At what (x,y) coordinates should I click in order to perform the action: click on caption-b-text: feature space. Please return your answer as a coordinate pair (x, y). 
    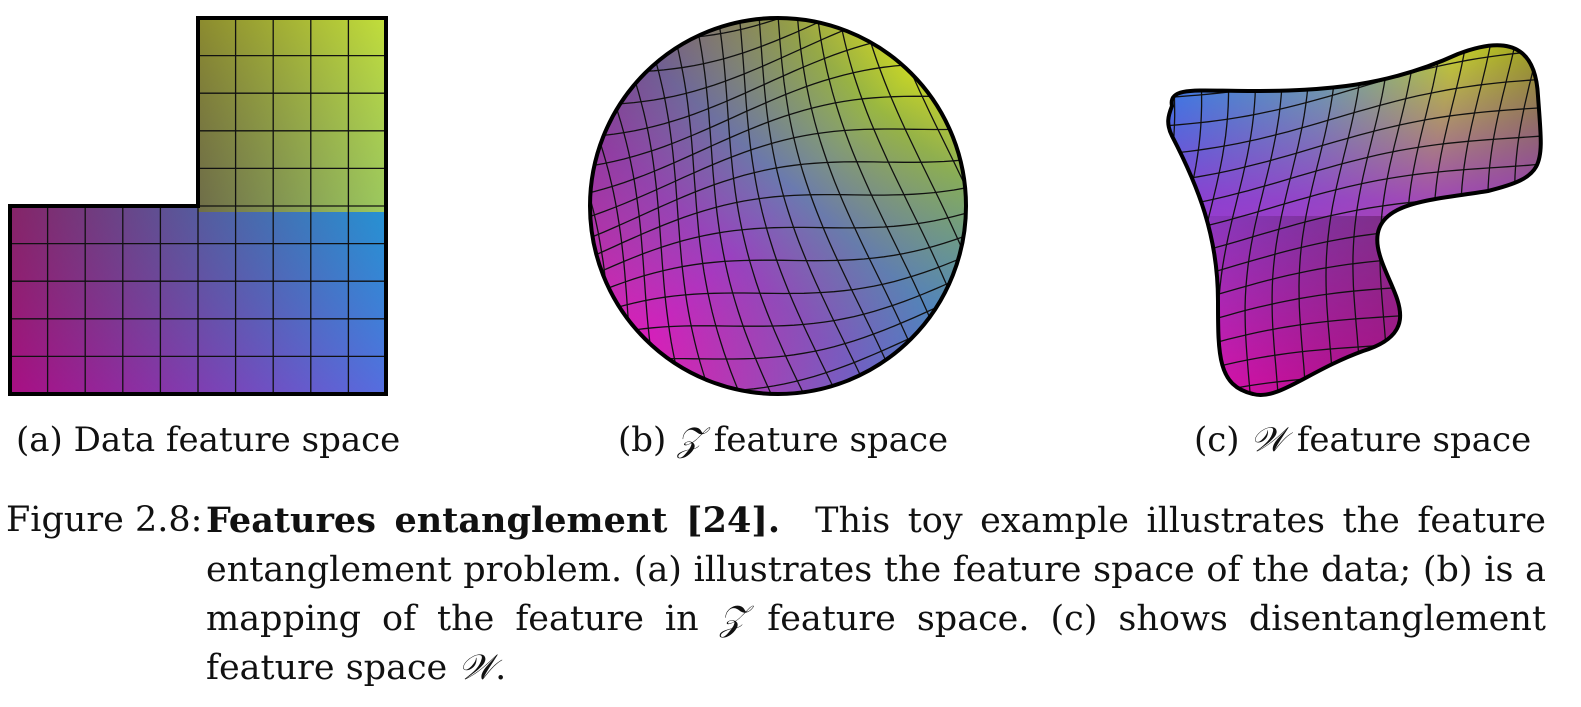
    Looking at the image, I should click on (831, 440).